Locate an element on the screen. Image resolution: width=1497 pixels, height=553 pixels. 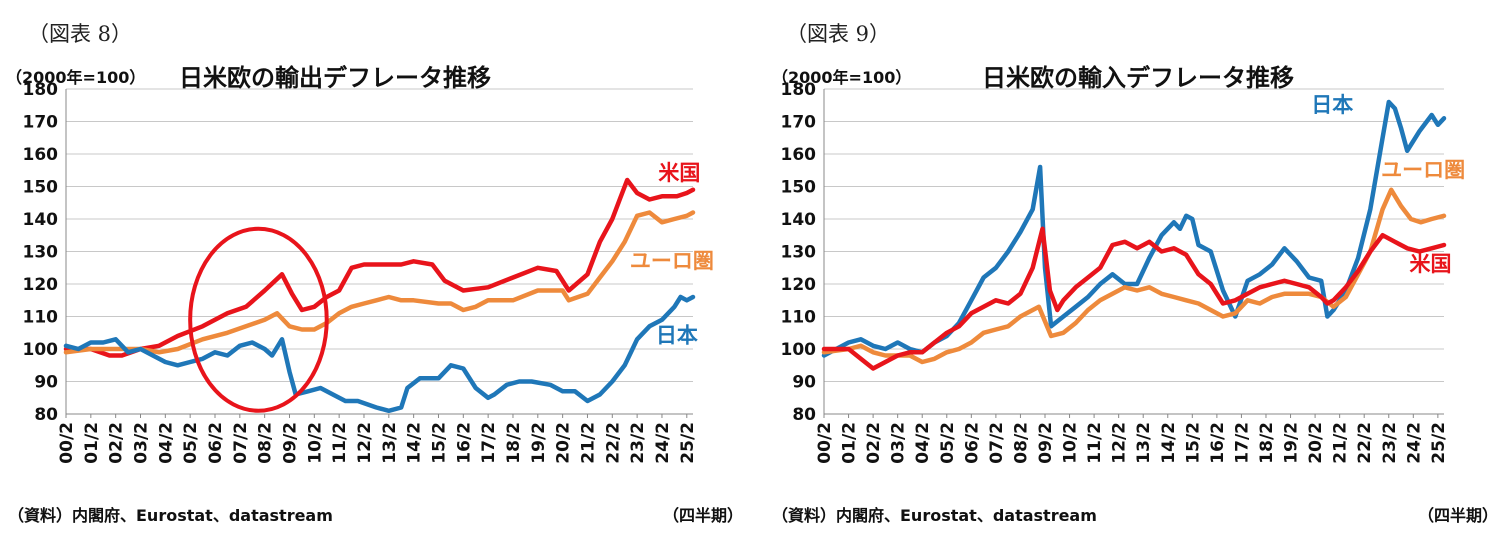
figure-label: （図表 8） is located at coordinates (80, 34).